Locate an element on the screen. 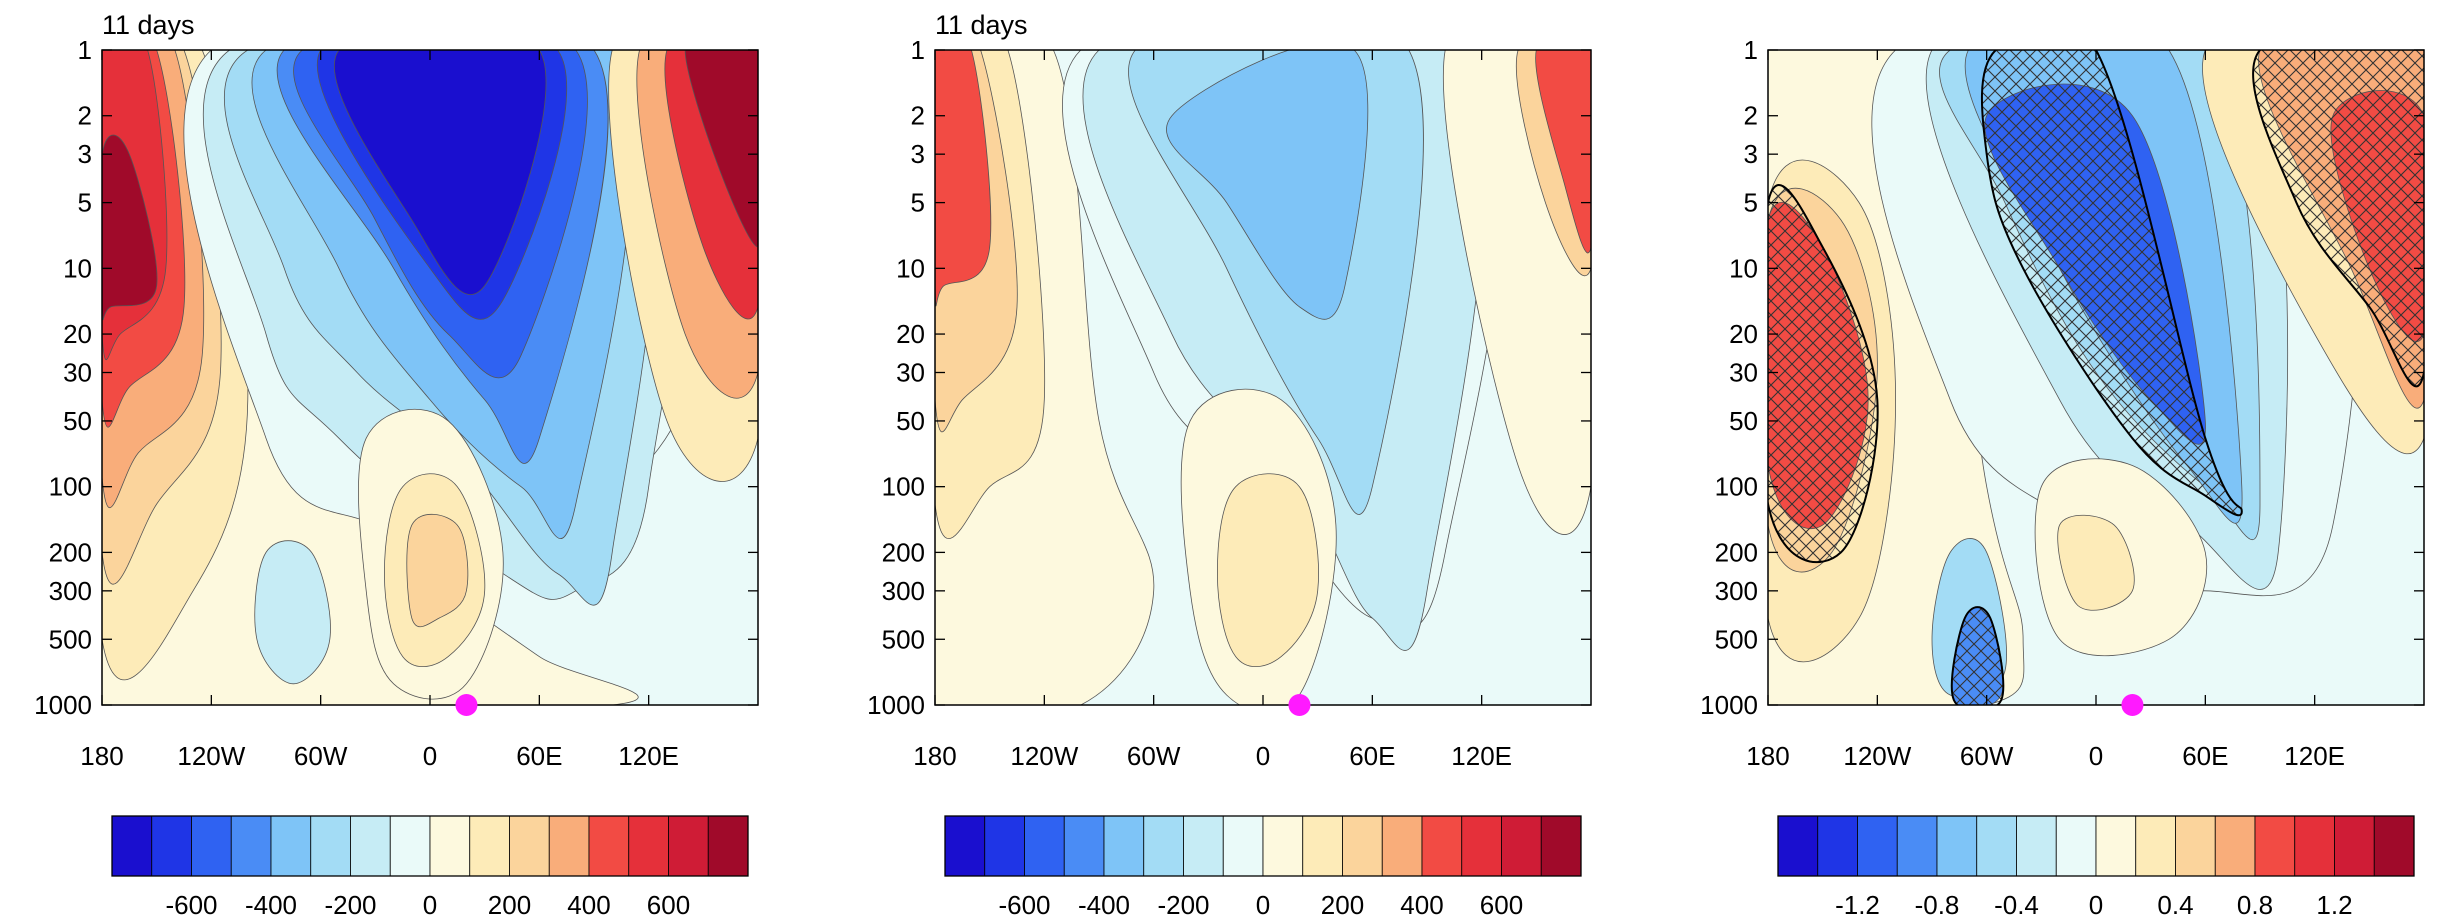 This screenshot has width=2444, height=917. colorbar: -600 -400 -200 0 200 400 600 is located at coordinates (430, 866).